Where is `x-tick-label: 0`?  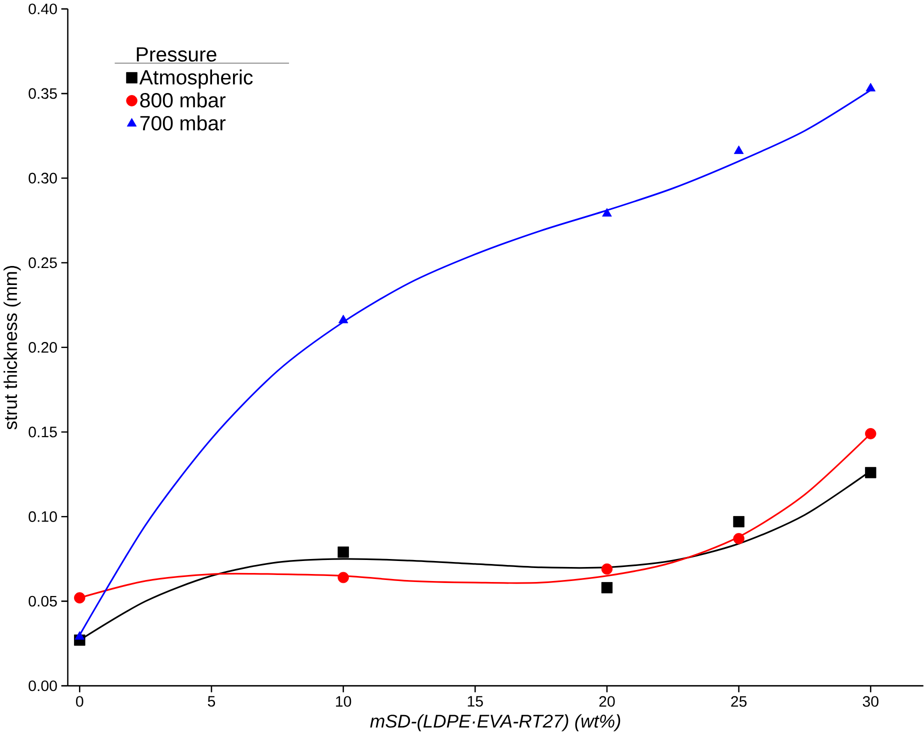
x-tick-label: 0 is located at coordinates (80, 701).